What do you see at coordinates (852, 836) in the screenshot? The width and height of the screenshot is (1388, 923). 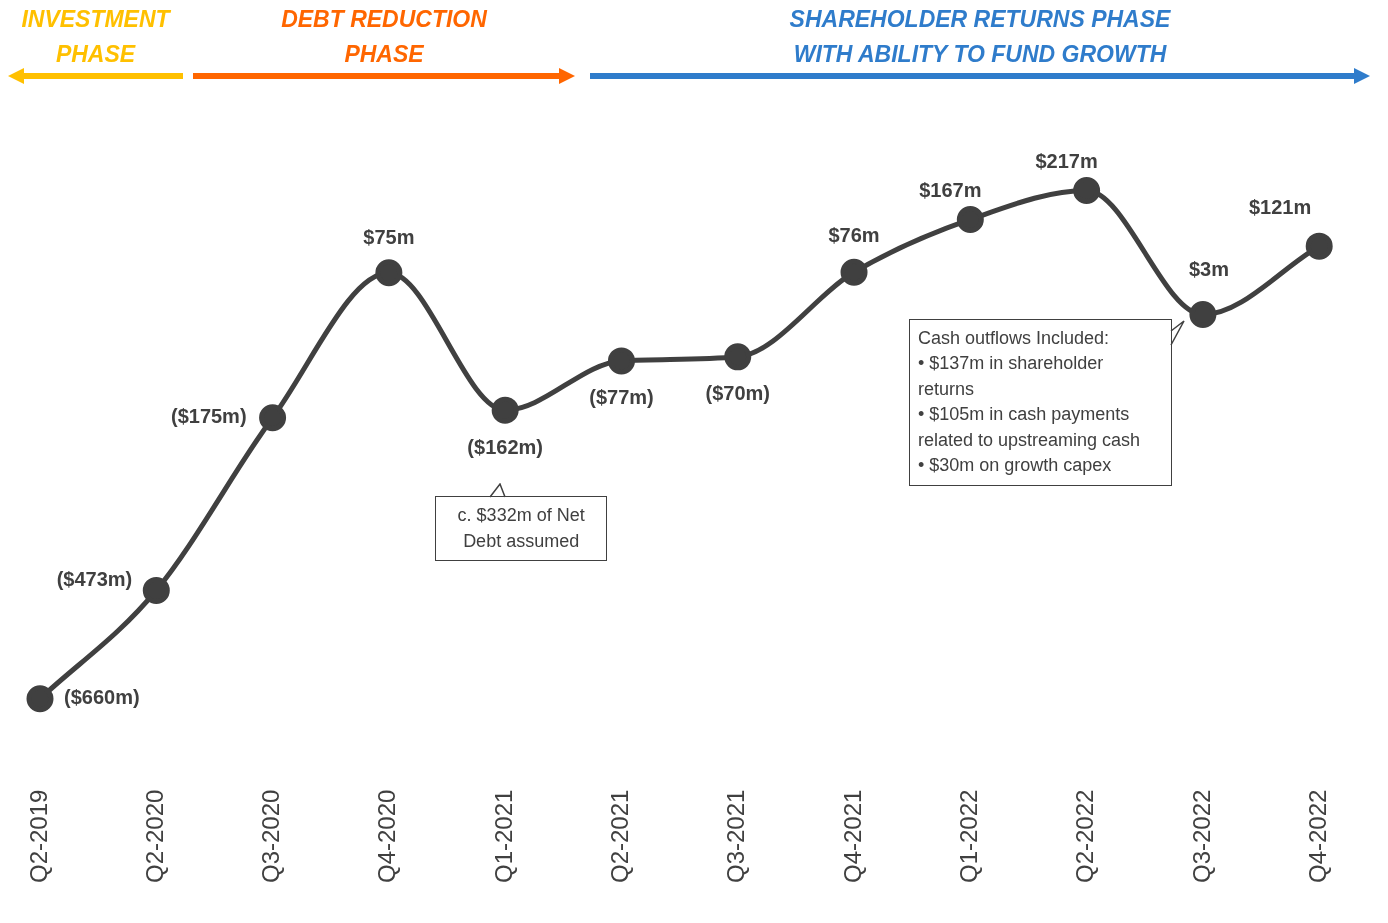 I see `x-tick-label: Q4-2021` at bounding box center [852, 836].